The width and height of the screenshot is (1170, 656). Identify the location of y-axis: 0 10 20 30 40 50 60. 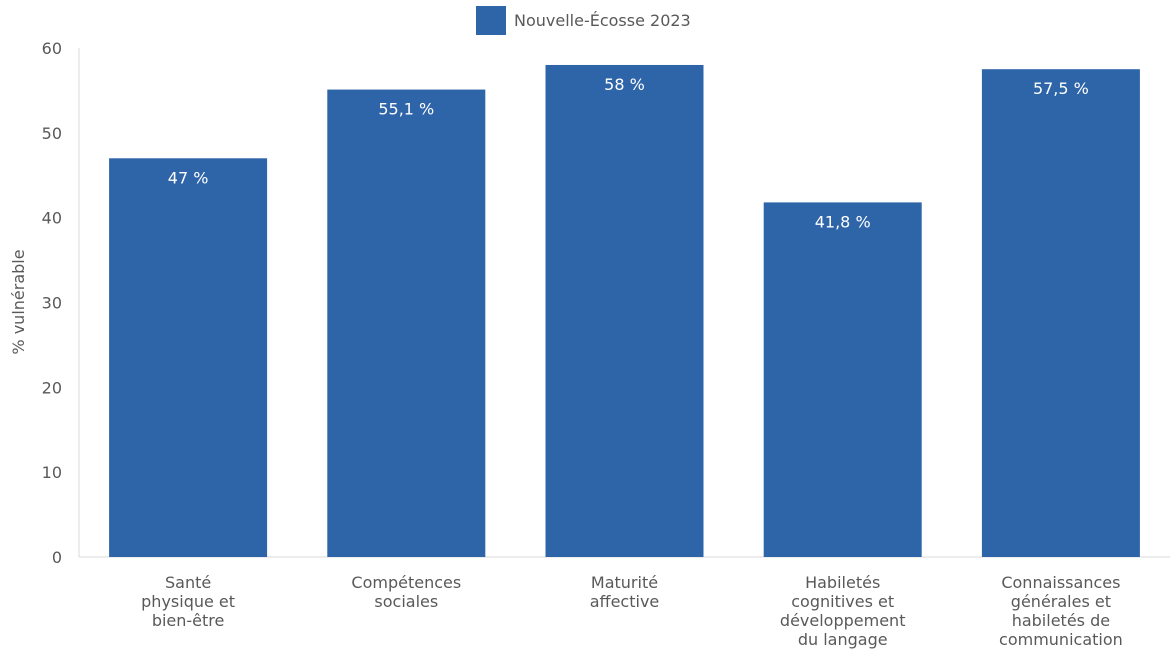
(52, 303).